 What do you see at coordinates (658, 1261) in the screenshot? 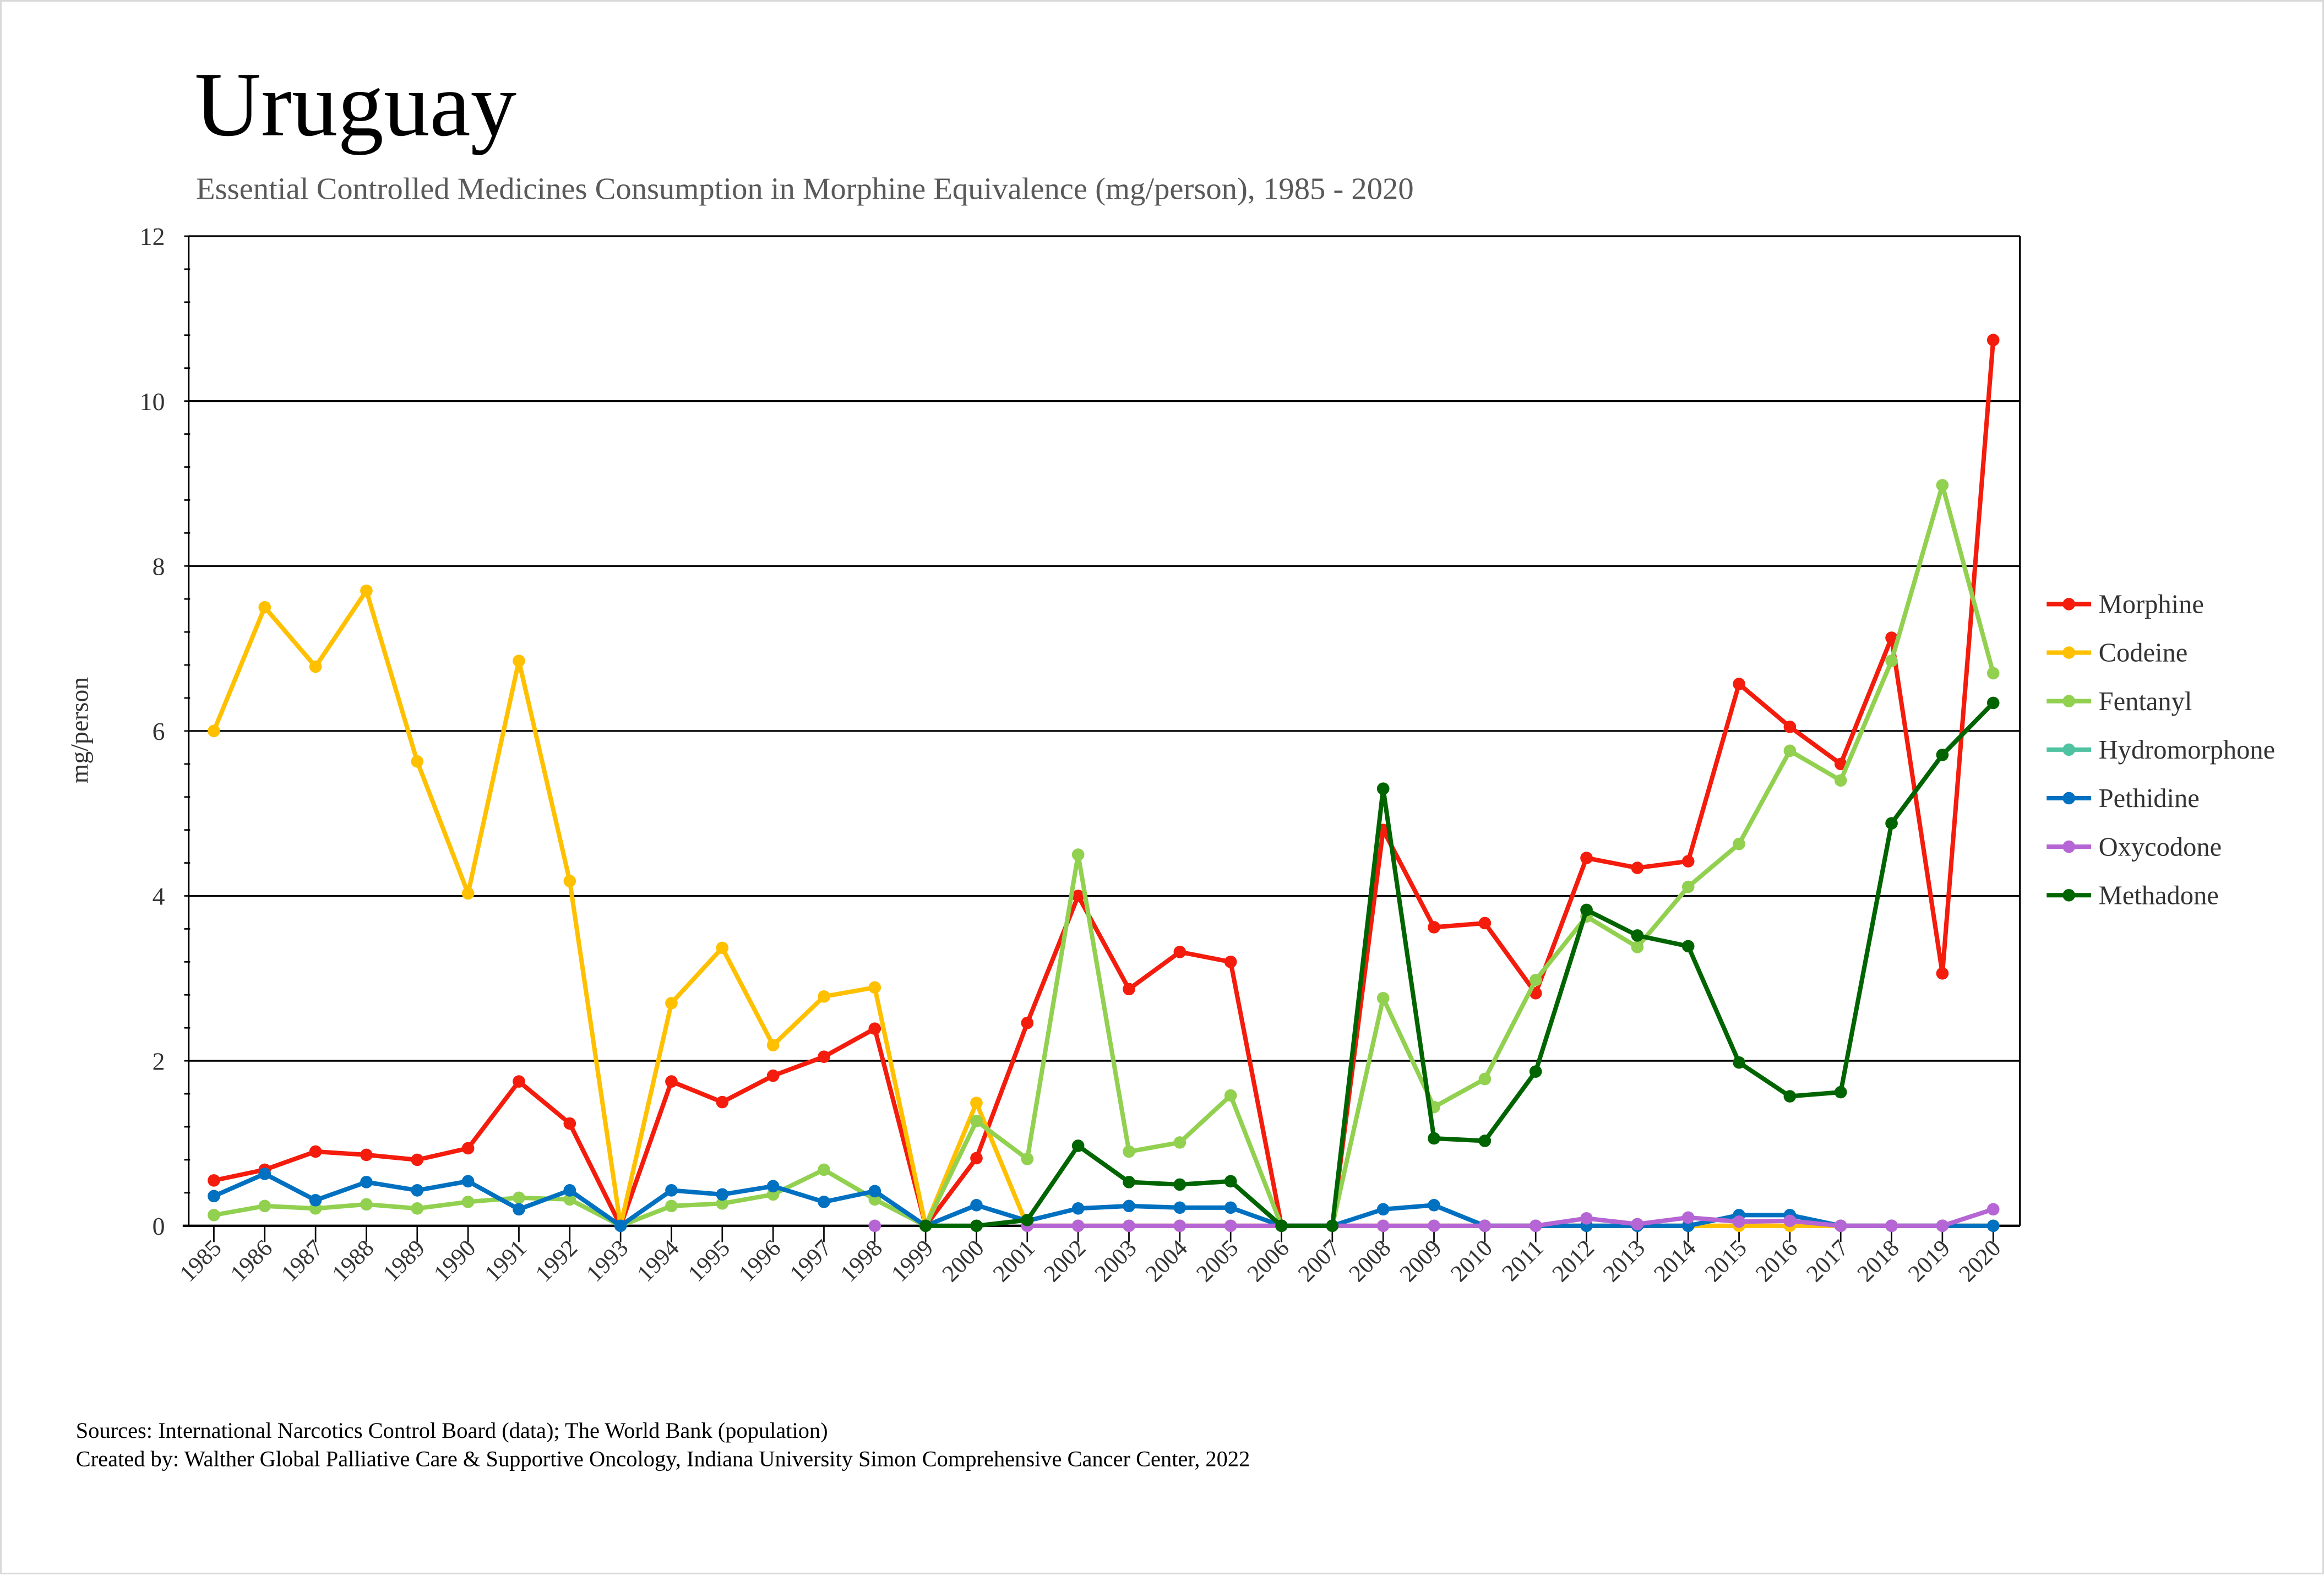
I see `x-tick-label: 1994` at bounding box center [658, 1261].